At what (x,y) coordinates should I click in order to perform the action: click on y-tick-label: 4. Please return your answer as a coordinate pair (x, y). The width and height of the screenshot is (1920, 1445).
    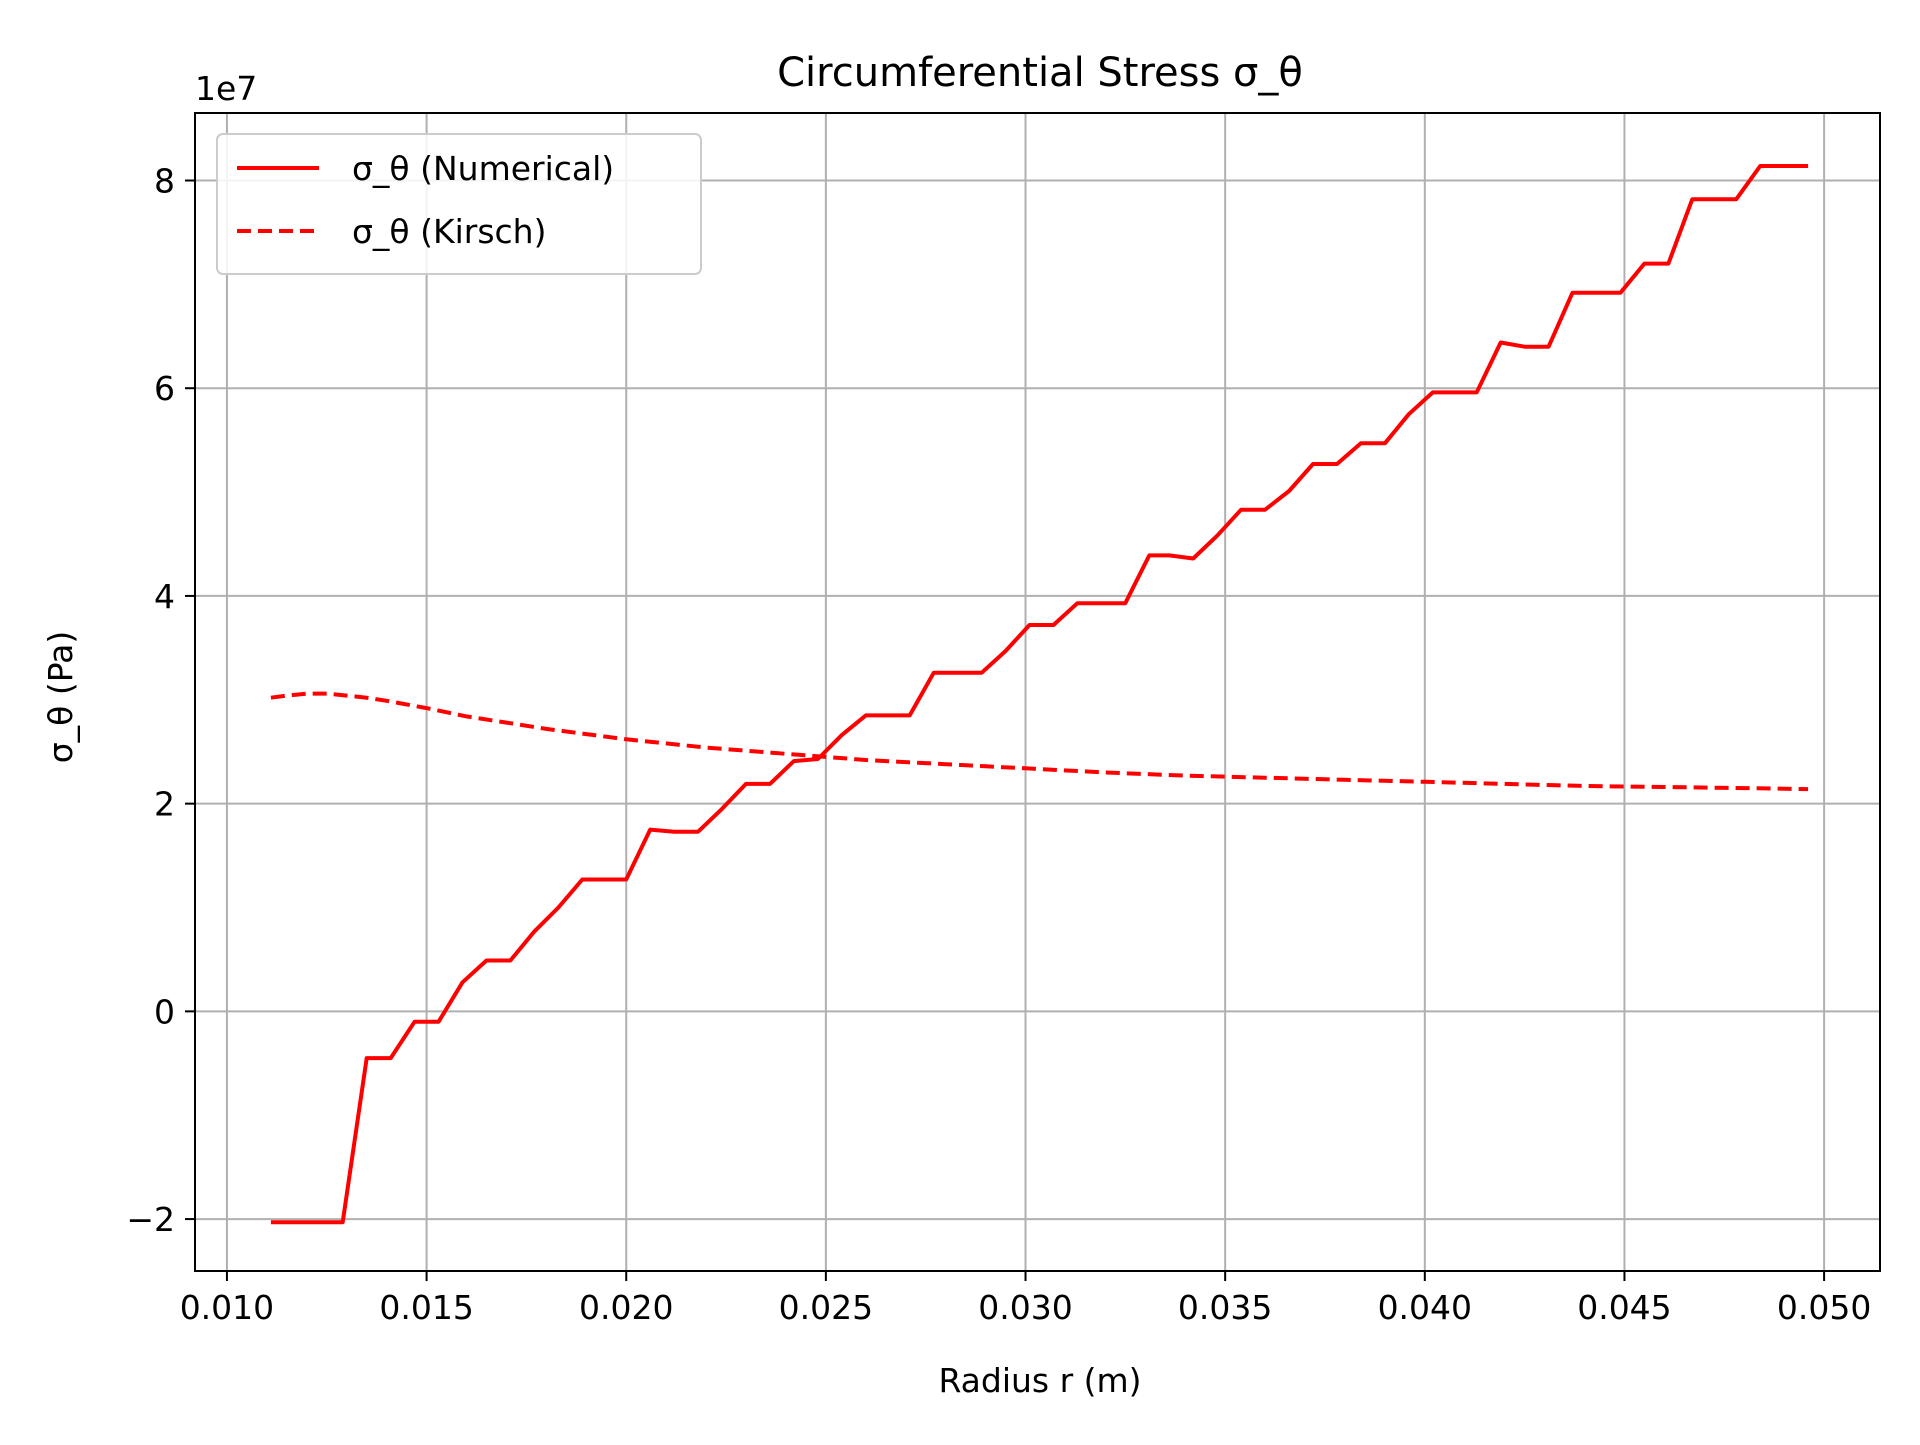
    Looking at the image, I should click on (164, 596).